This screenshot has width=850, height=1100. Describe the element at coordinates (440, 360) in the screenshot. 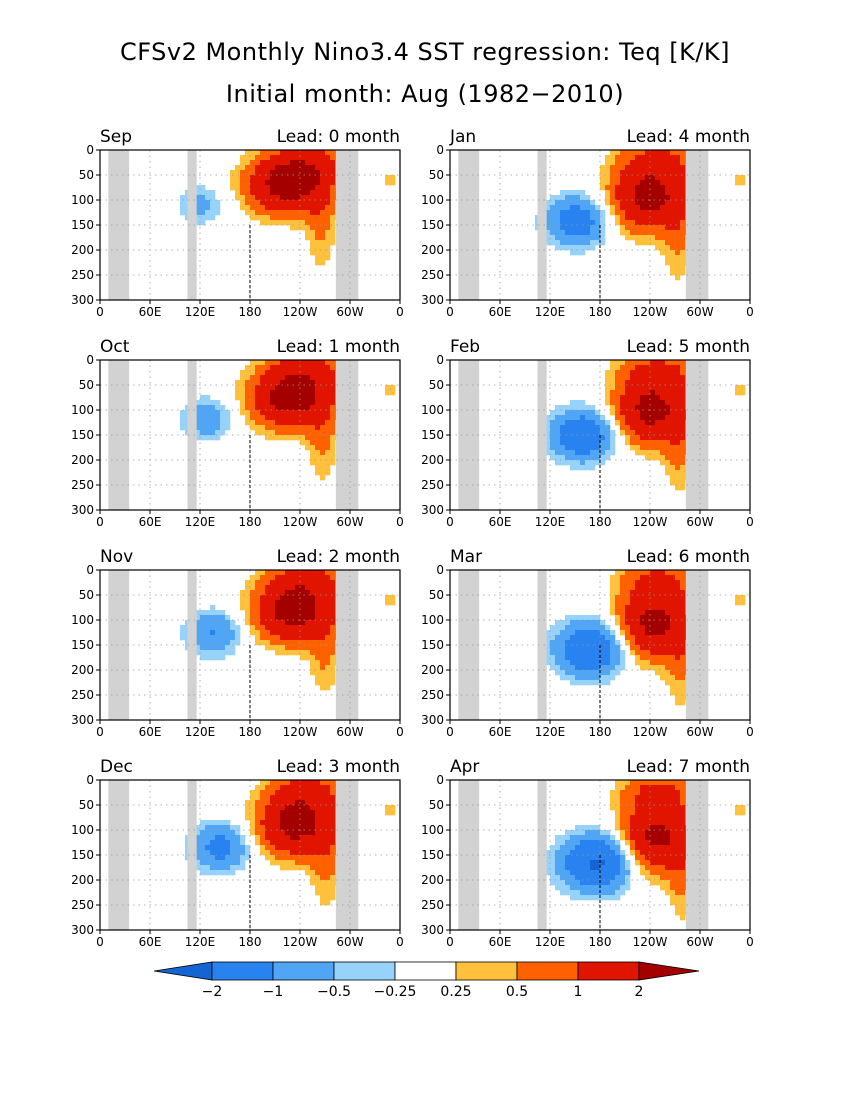

I see `y-tick-label: 0` at that location.